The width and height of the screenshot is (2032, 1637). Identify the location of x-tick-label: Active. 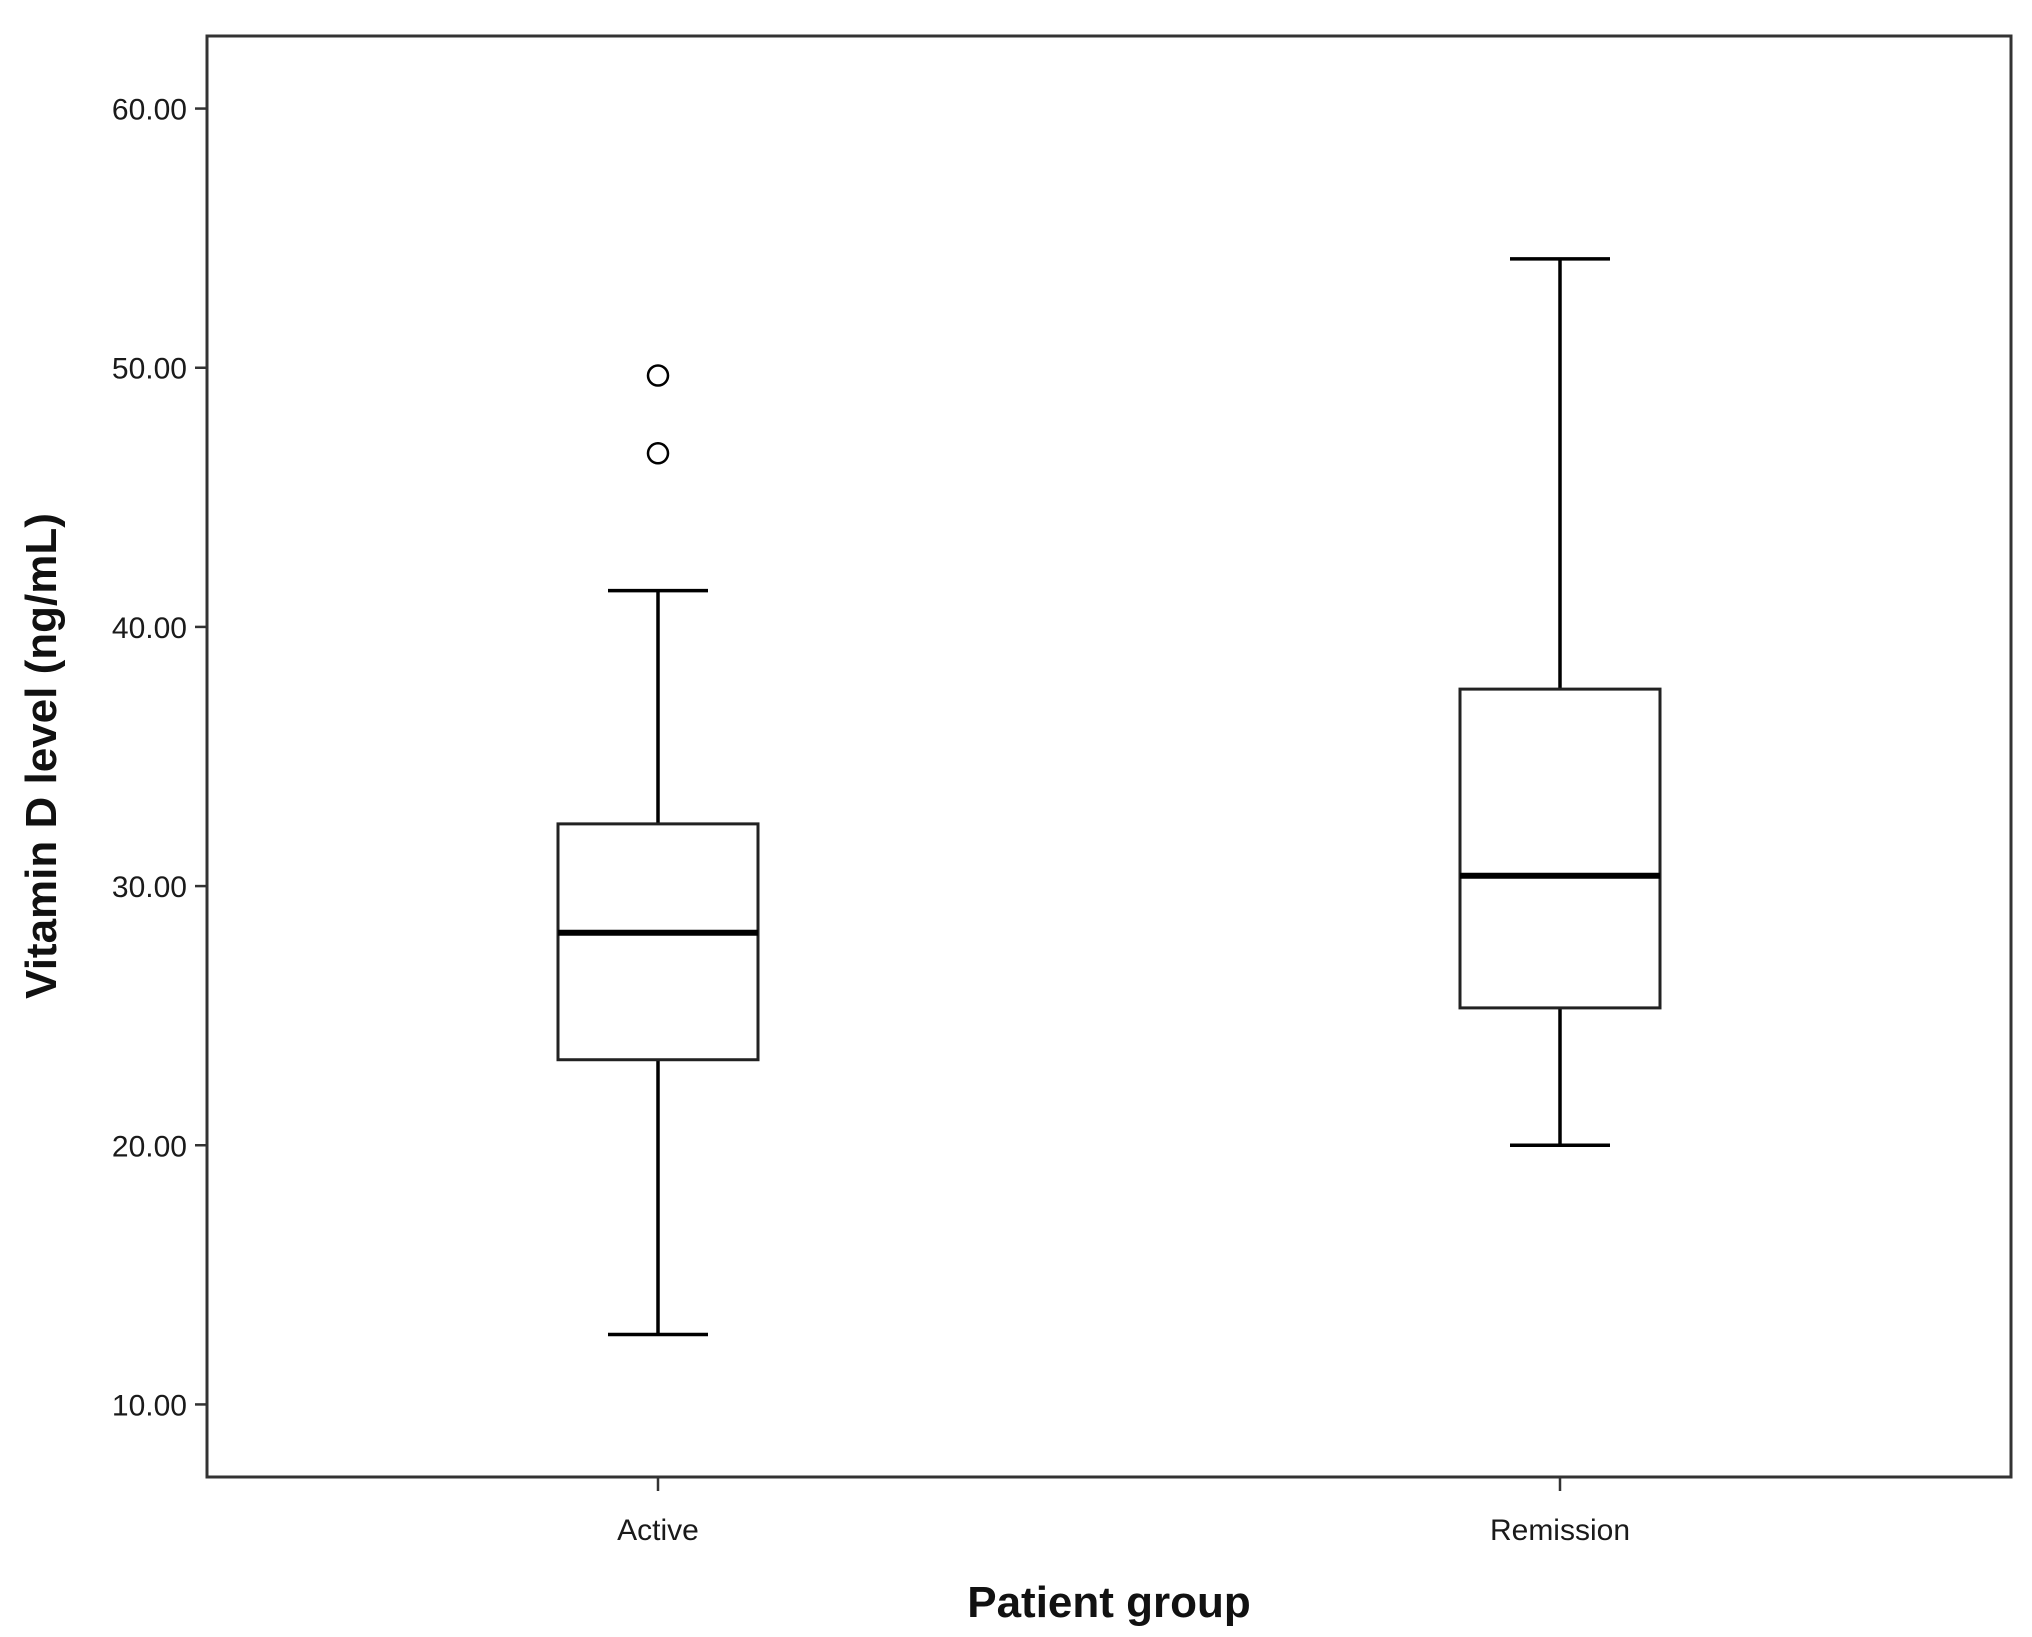
(658, 1530).